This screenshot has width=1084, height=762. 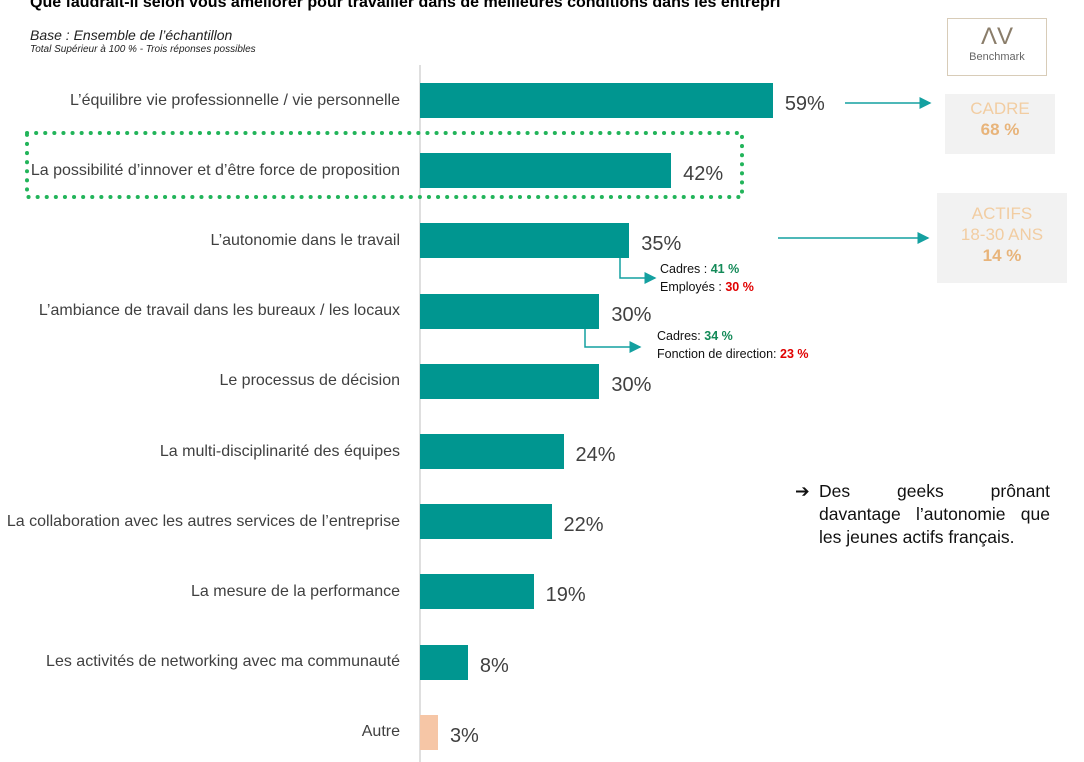 What do you see at coordinates (595, 455) in the screenshot?
I see `value-label: 24%` at bounding box center [595, 455].